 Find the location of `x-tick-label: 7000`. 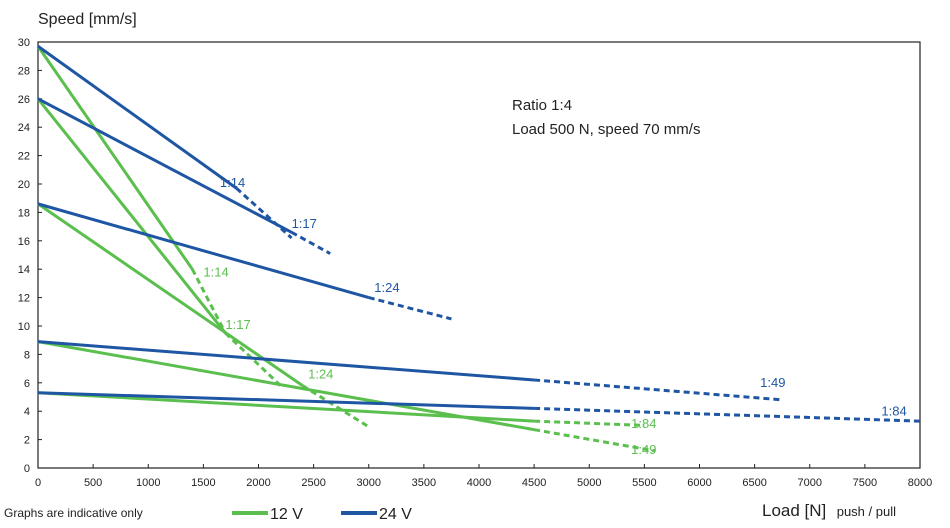

x-tick-label: 7000 is located at coordinates (810, 483).